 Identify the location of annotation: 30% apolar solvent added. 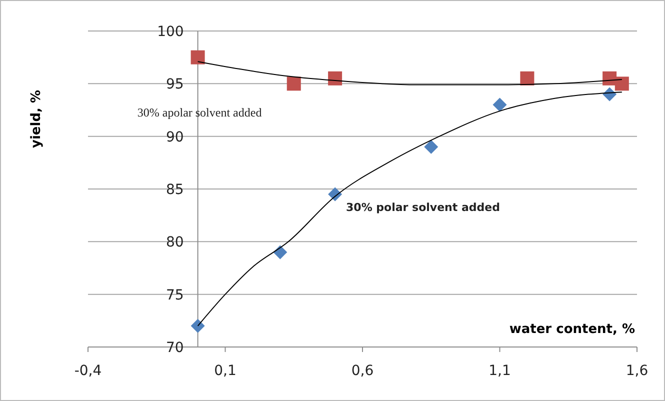
(199, 112).